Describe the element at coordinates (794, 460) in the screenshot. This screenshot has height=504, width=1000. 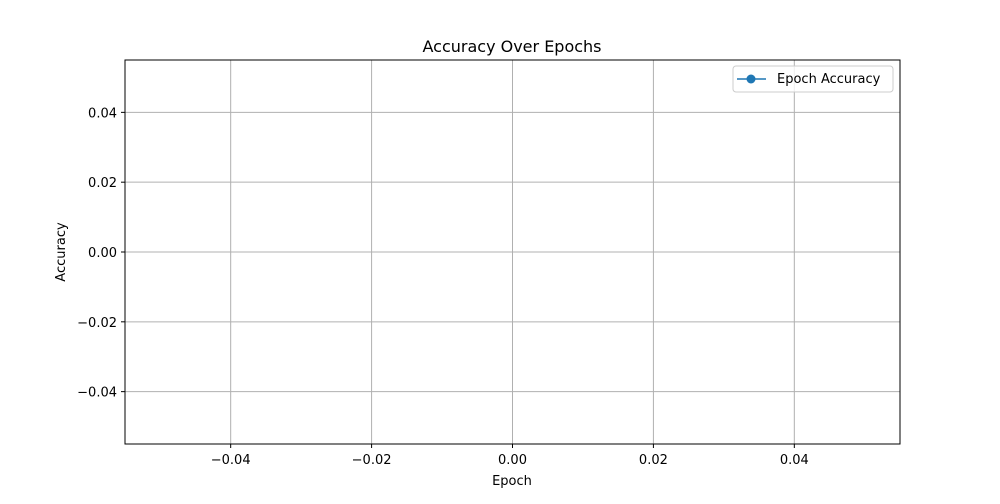
I see `x-tick-label: 0.04` at that location.